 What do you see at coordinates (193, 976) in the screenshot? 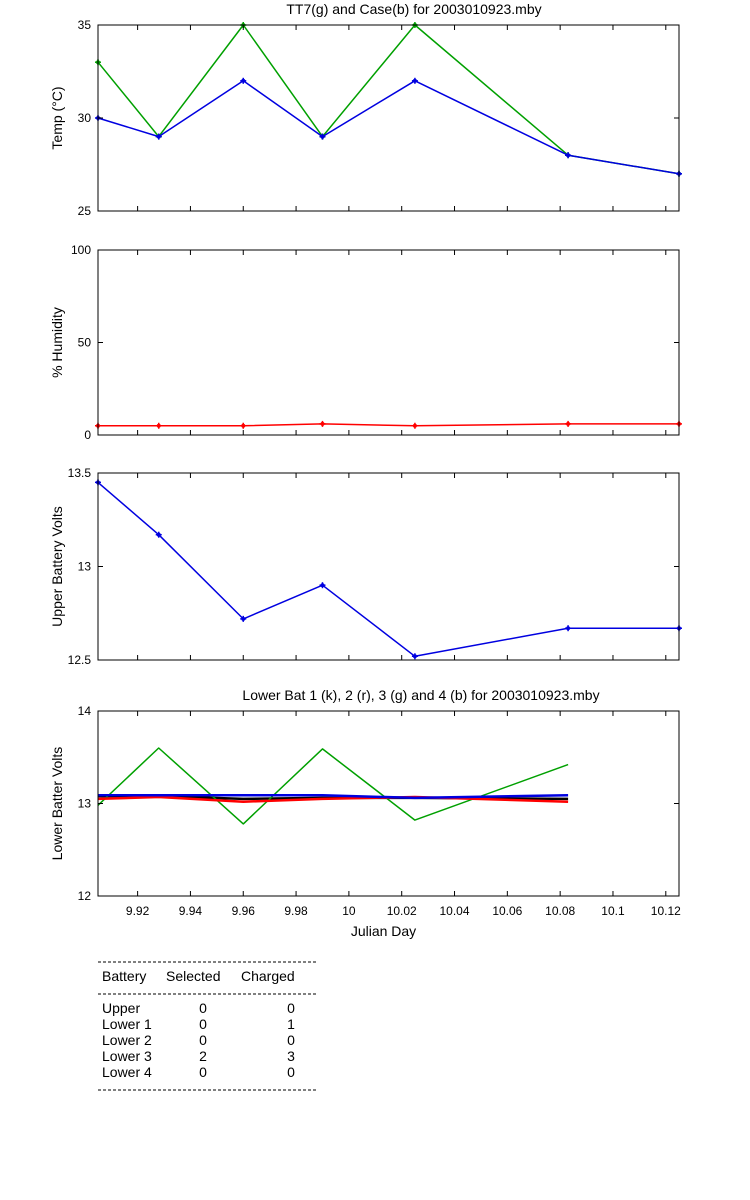
I see `table-header-selected: Selected` at bounding box center [193, 976].